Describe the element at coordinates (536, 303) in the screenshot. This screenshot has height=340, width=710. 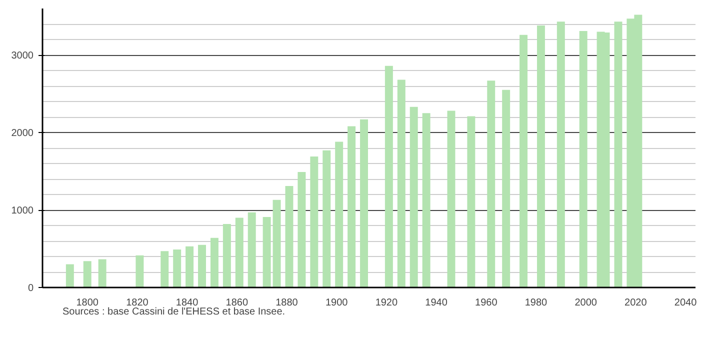
I see `x-tick-label: 1980` at that location.